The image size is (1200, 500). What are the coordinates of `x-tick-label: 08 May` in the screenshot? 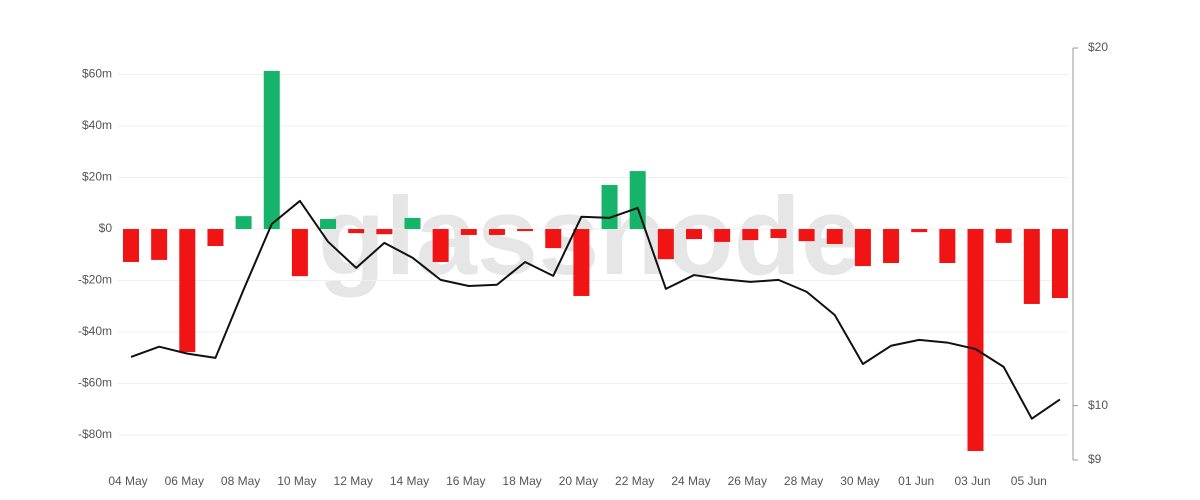 It's located at (240, 481).